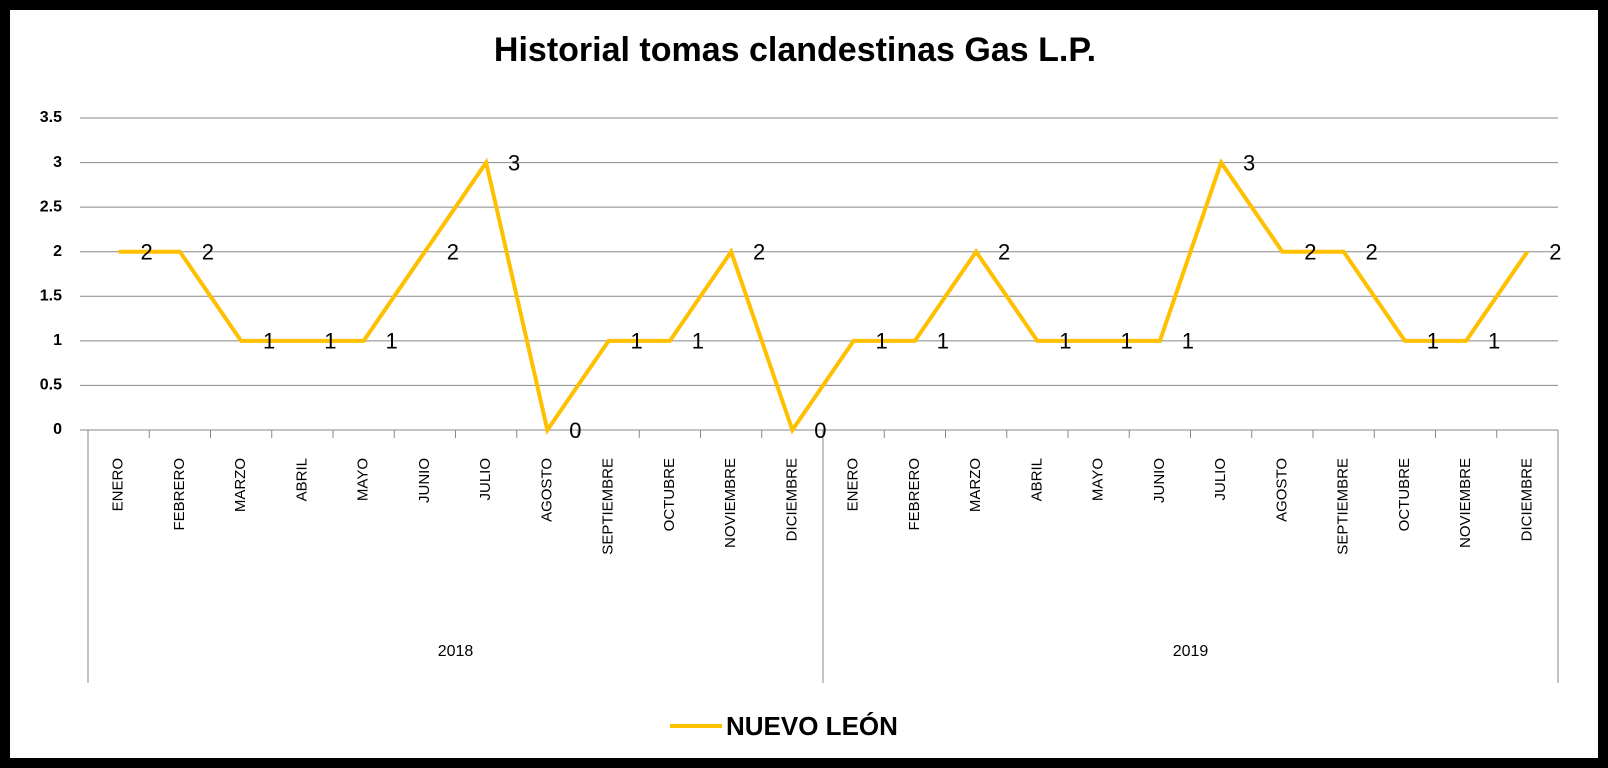 The image size is (1608, 768). Describe the element at coordinates (57, 251) in the screenshot. I see `y-tick-label: 2` at that location.